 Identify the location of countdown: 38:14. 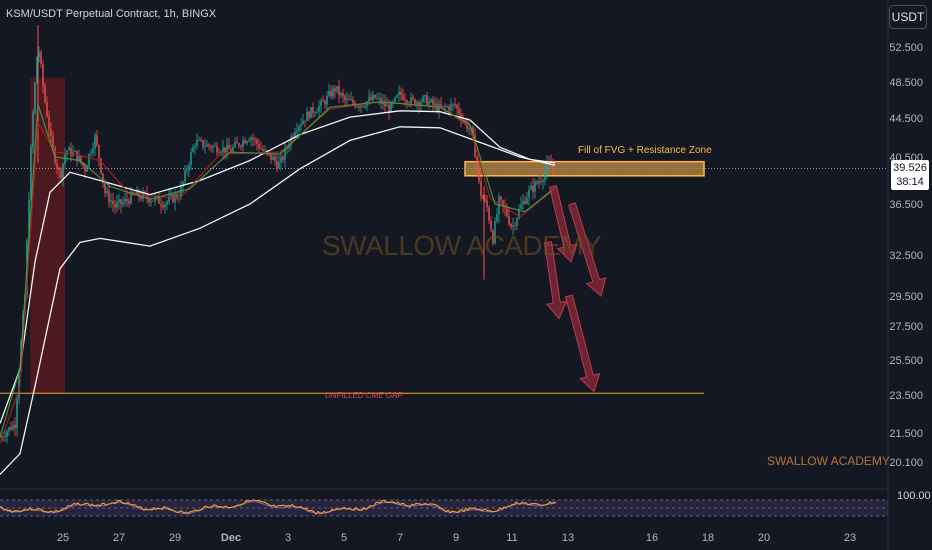
(910, 182).